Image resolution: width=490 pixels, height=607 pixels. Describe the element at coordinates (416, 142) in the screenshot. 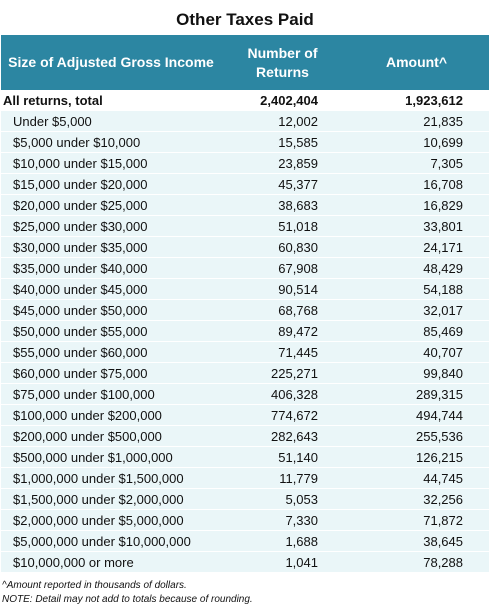

I see `row-amount: 10,699` at that location.